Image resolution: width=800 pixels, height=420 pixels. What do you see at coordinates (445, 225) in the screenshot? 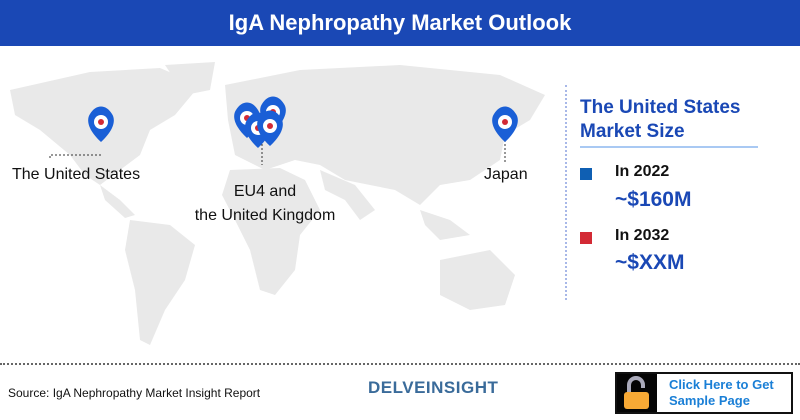
I see `southeast-asia` at bounding box center [445, 225].